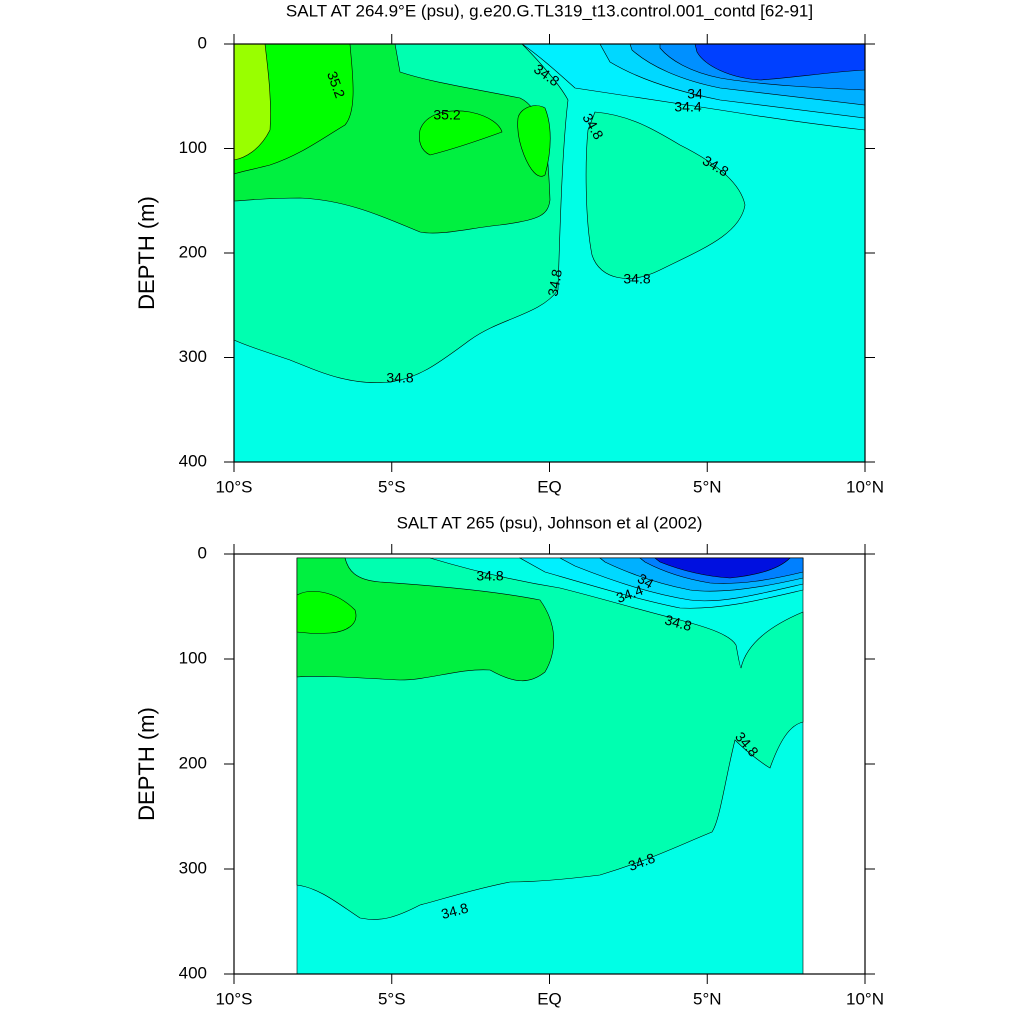 The image size is (1024, 1024). What do you see at coordinates (550, 522) in the screenshot?
I see `chart-title: SALT AT 265 (psu), Johnson et al (2002)` at bounding box center [550, 522].